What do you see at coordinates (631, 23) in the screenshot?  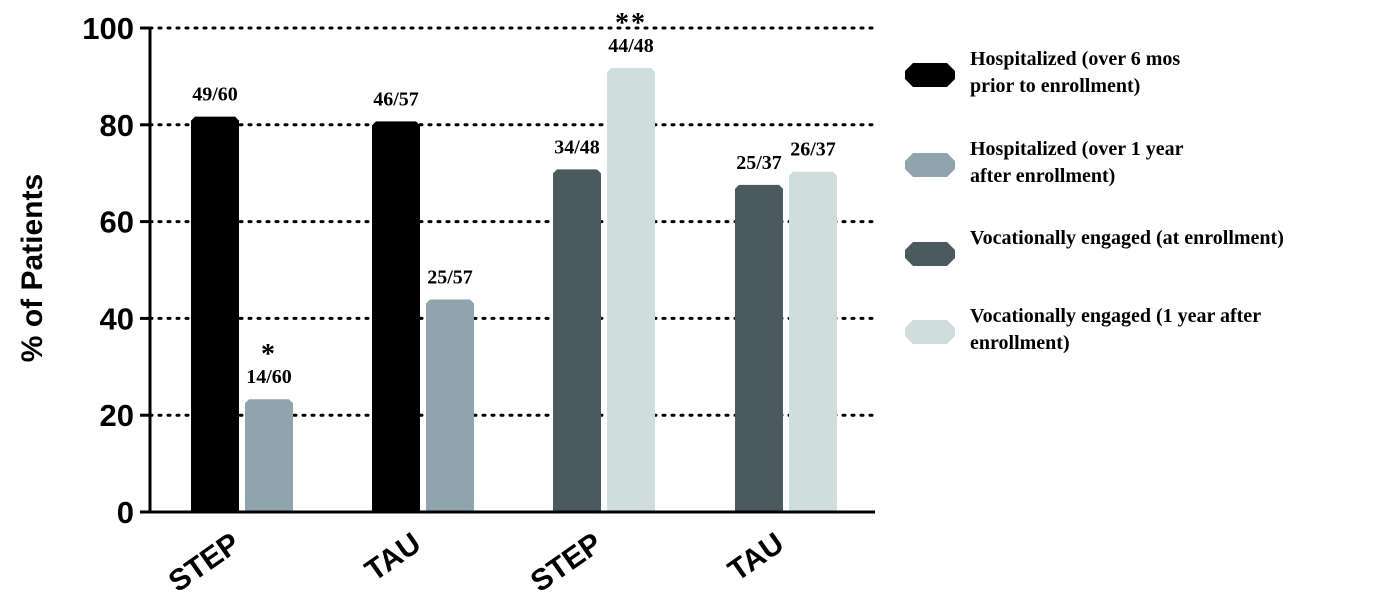 I see `significance-marker: **` at bounding box center [631, 23].